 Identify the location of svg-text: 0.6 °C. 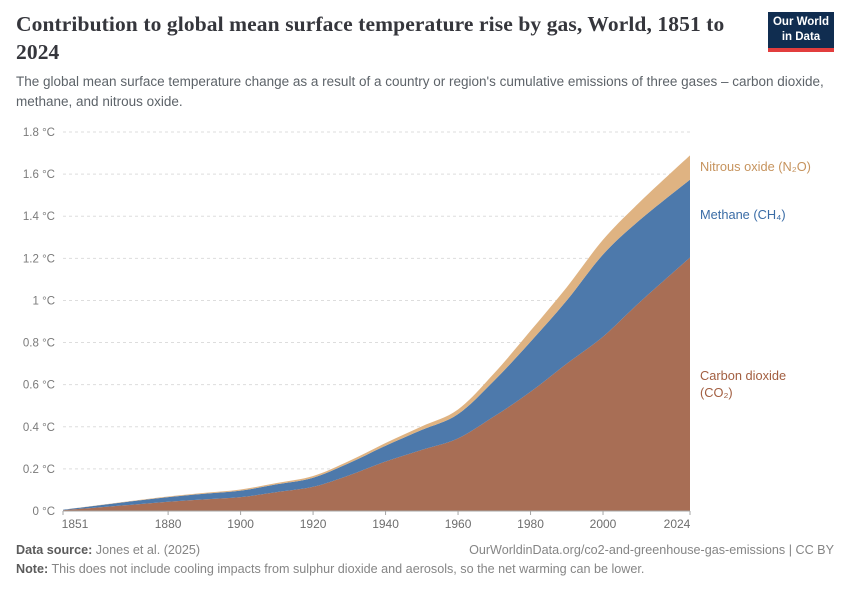
(39, 386).